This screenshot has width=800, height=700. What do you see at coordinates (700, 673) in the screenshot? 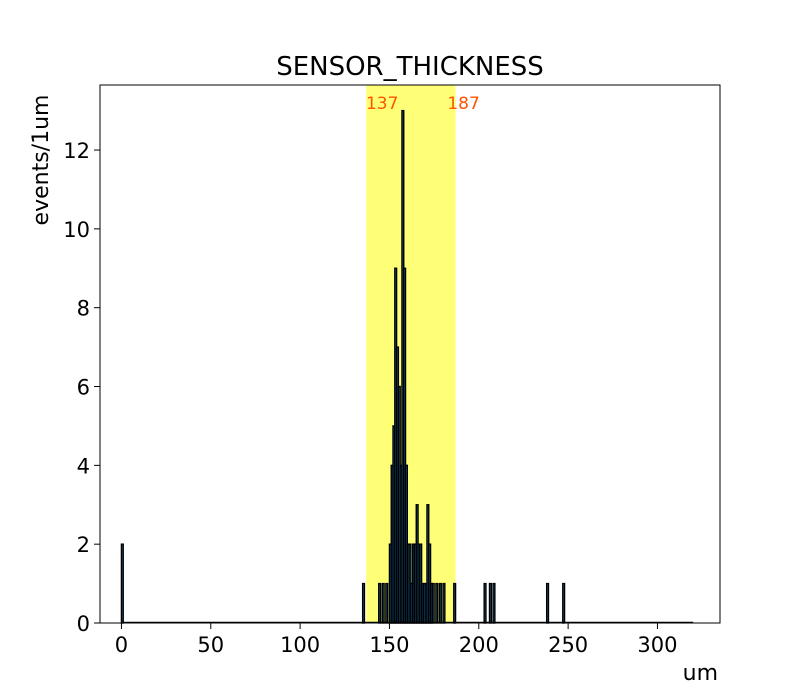
I see `x-axis-label: um` at bounding box center [700, 673].